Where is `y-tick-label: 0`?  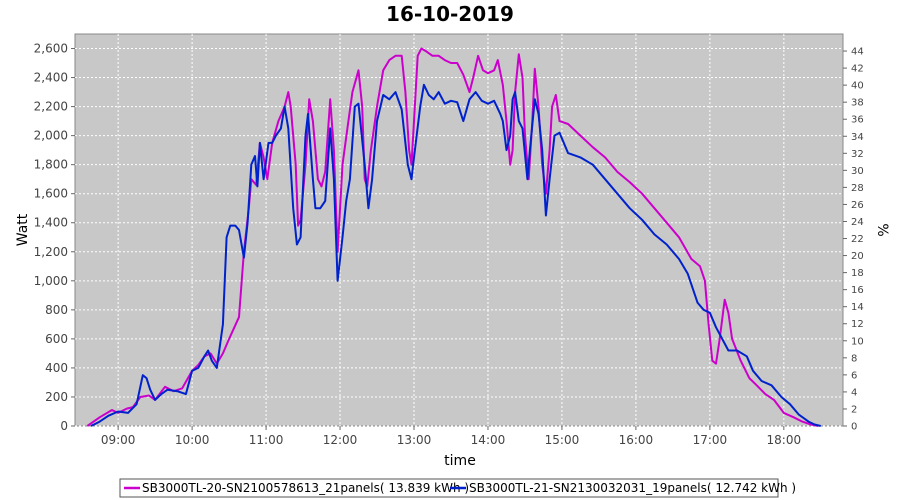 y-tick-label: 0 is located at coordinates (64, 426).